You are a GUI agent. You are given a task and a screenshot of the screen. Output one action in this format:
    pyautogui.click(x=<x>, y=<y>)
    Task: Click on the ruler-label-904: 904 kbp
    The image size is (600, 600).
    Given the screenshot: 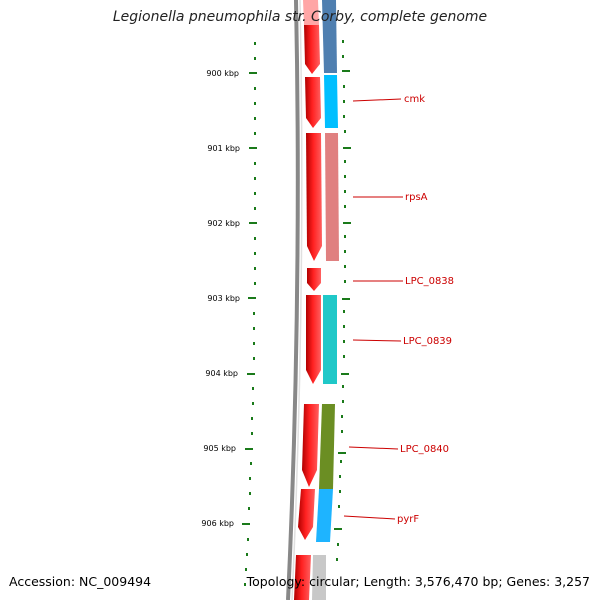 What is the action you would take?
    pyautogui.click(x=221, y=373)
    